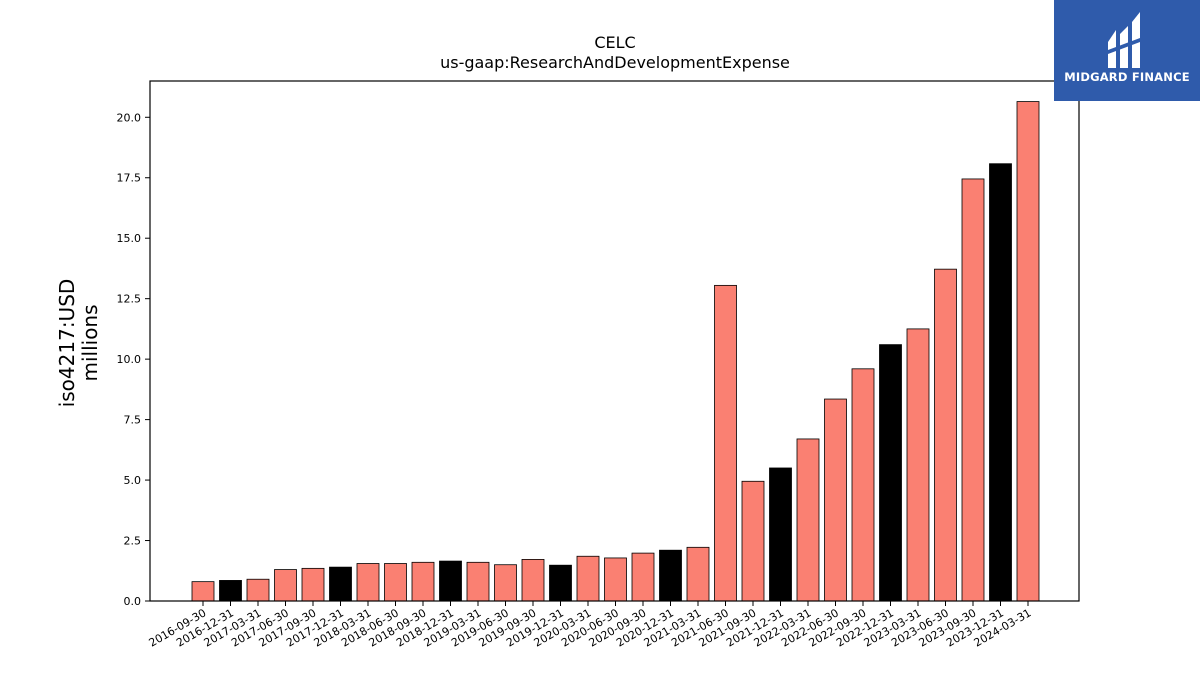 The height and width of the screenshot is (675, 1200). I want to click on y-tick-label: 5.0, so click(133, 480).